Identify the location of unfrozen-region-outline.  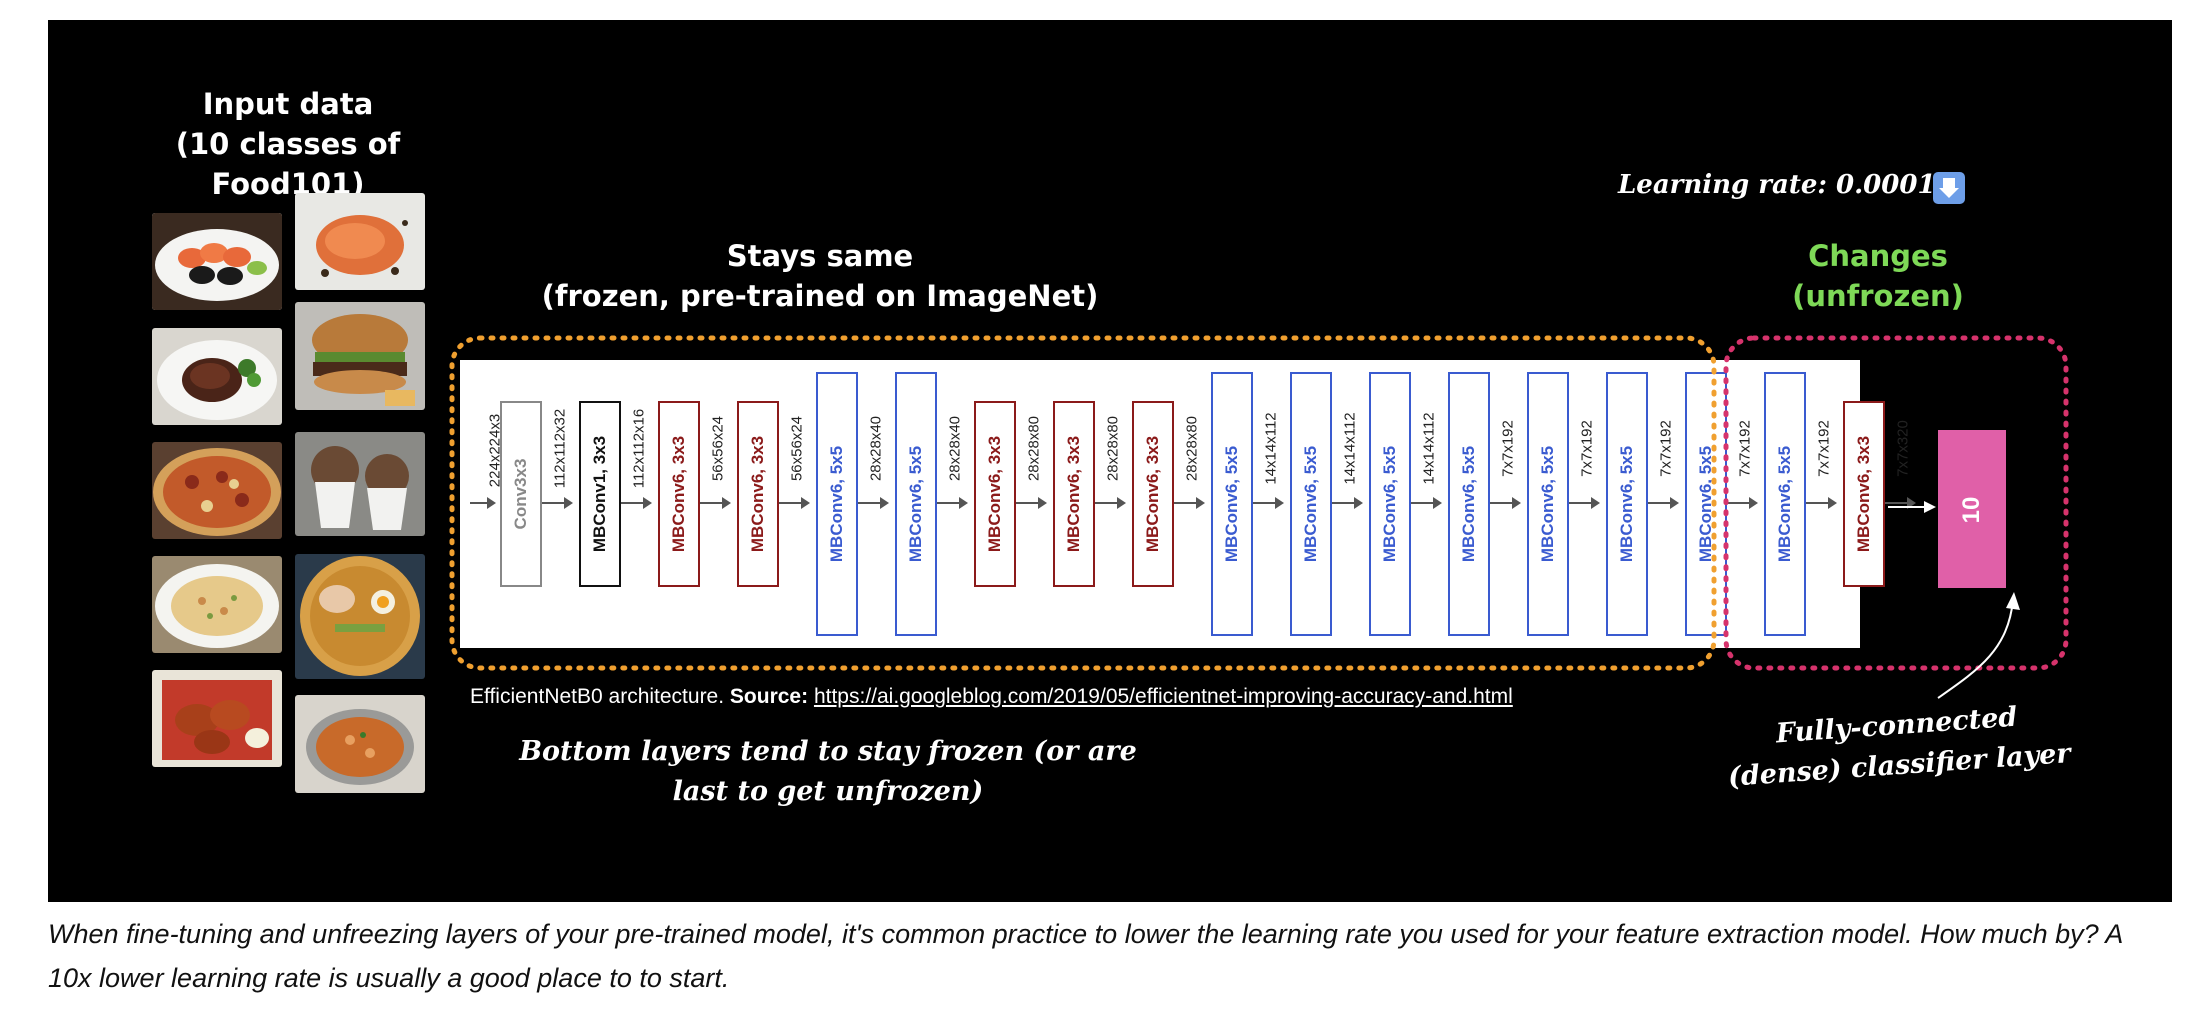
(1896, 503).